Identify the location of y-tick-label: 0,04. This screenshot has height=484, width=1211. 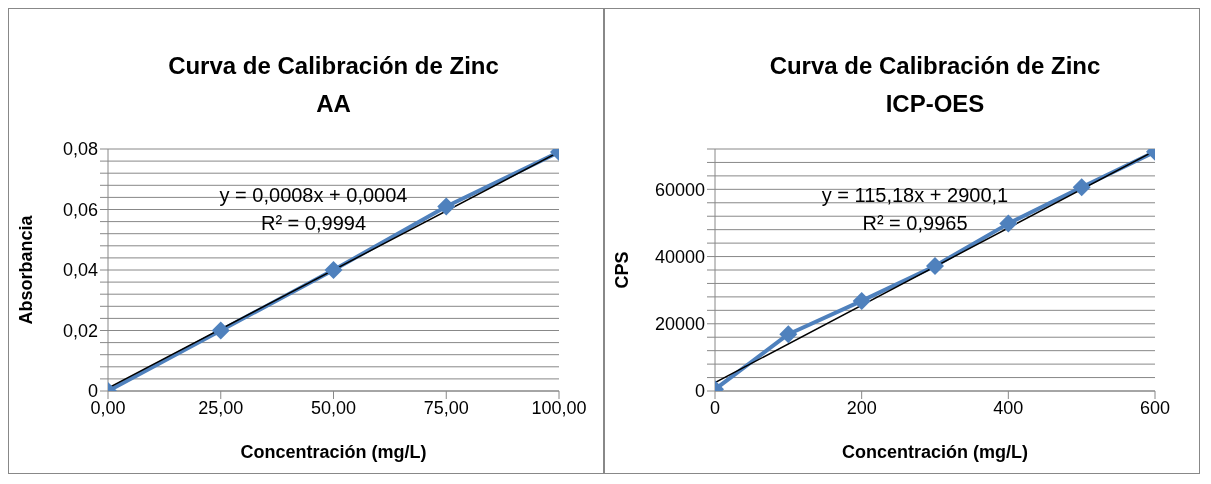
(80, 270).